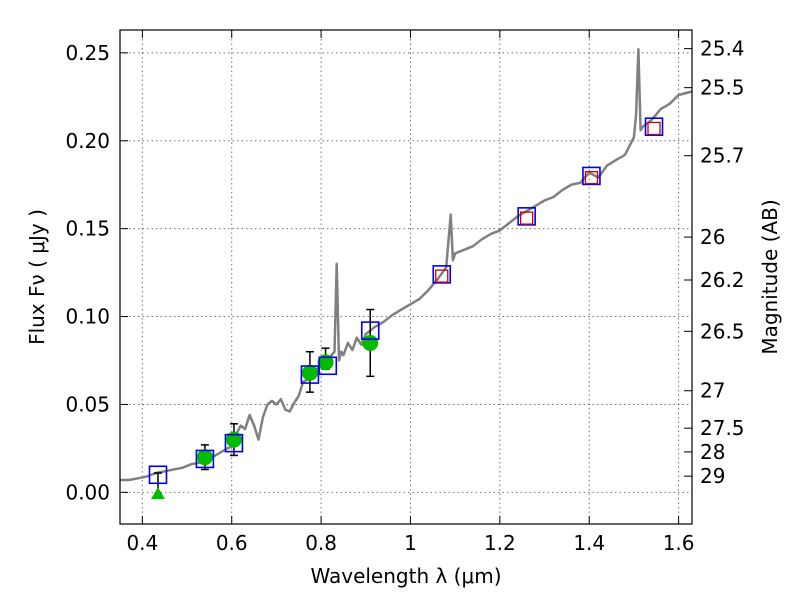 Image resolution: width=800 pixels, height=600 pixels. Describe the element at coordinates (712, 452) in the screenshot. I see `mag-tick-label: 28` at that location.